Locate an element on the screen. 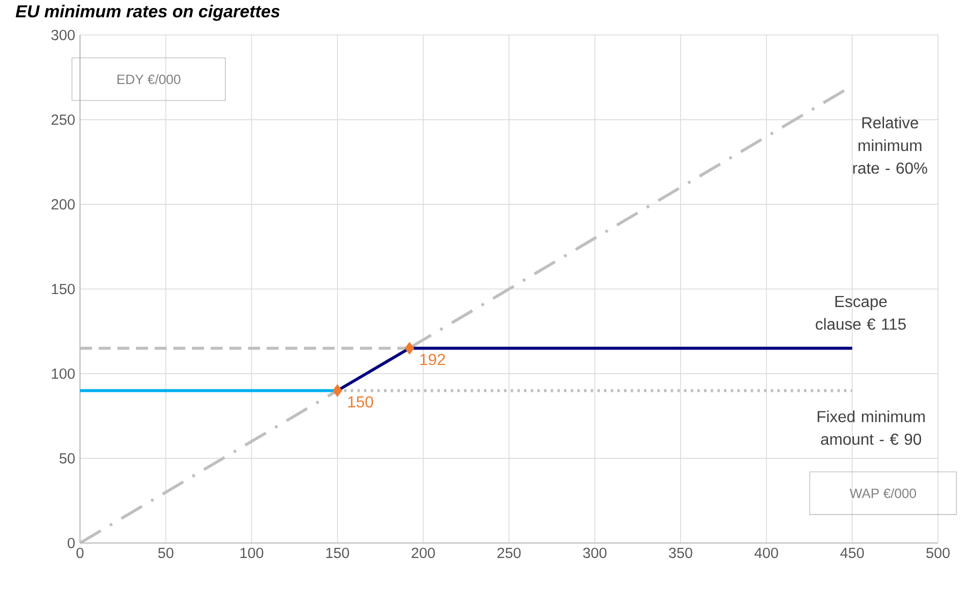 This screenshot has height=594, width=969. x-tick-label: 100 is located at coordinates (252, 553).